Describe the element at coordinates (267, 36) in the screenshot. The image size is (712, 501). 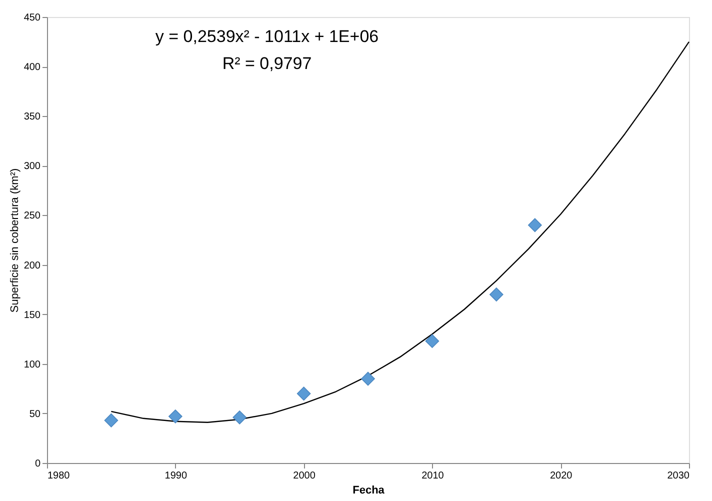
I see `annotation: y = 0,2539x² - 1011x + 1E+06` at that location.